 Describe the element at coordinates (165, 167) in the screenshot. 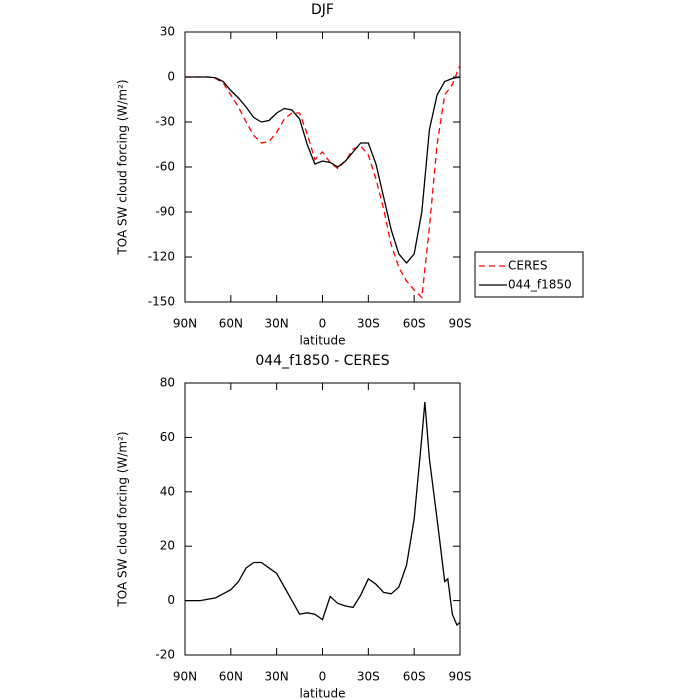

I see `y-tick-label: -60` at that location.